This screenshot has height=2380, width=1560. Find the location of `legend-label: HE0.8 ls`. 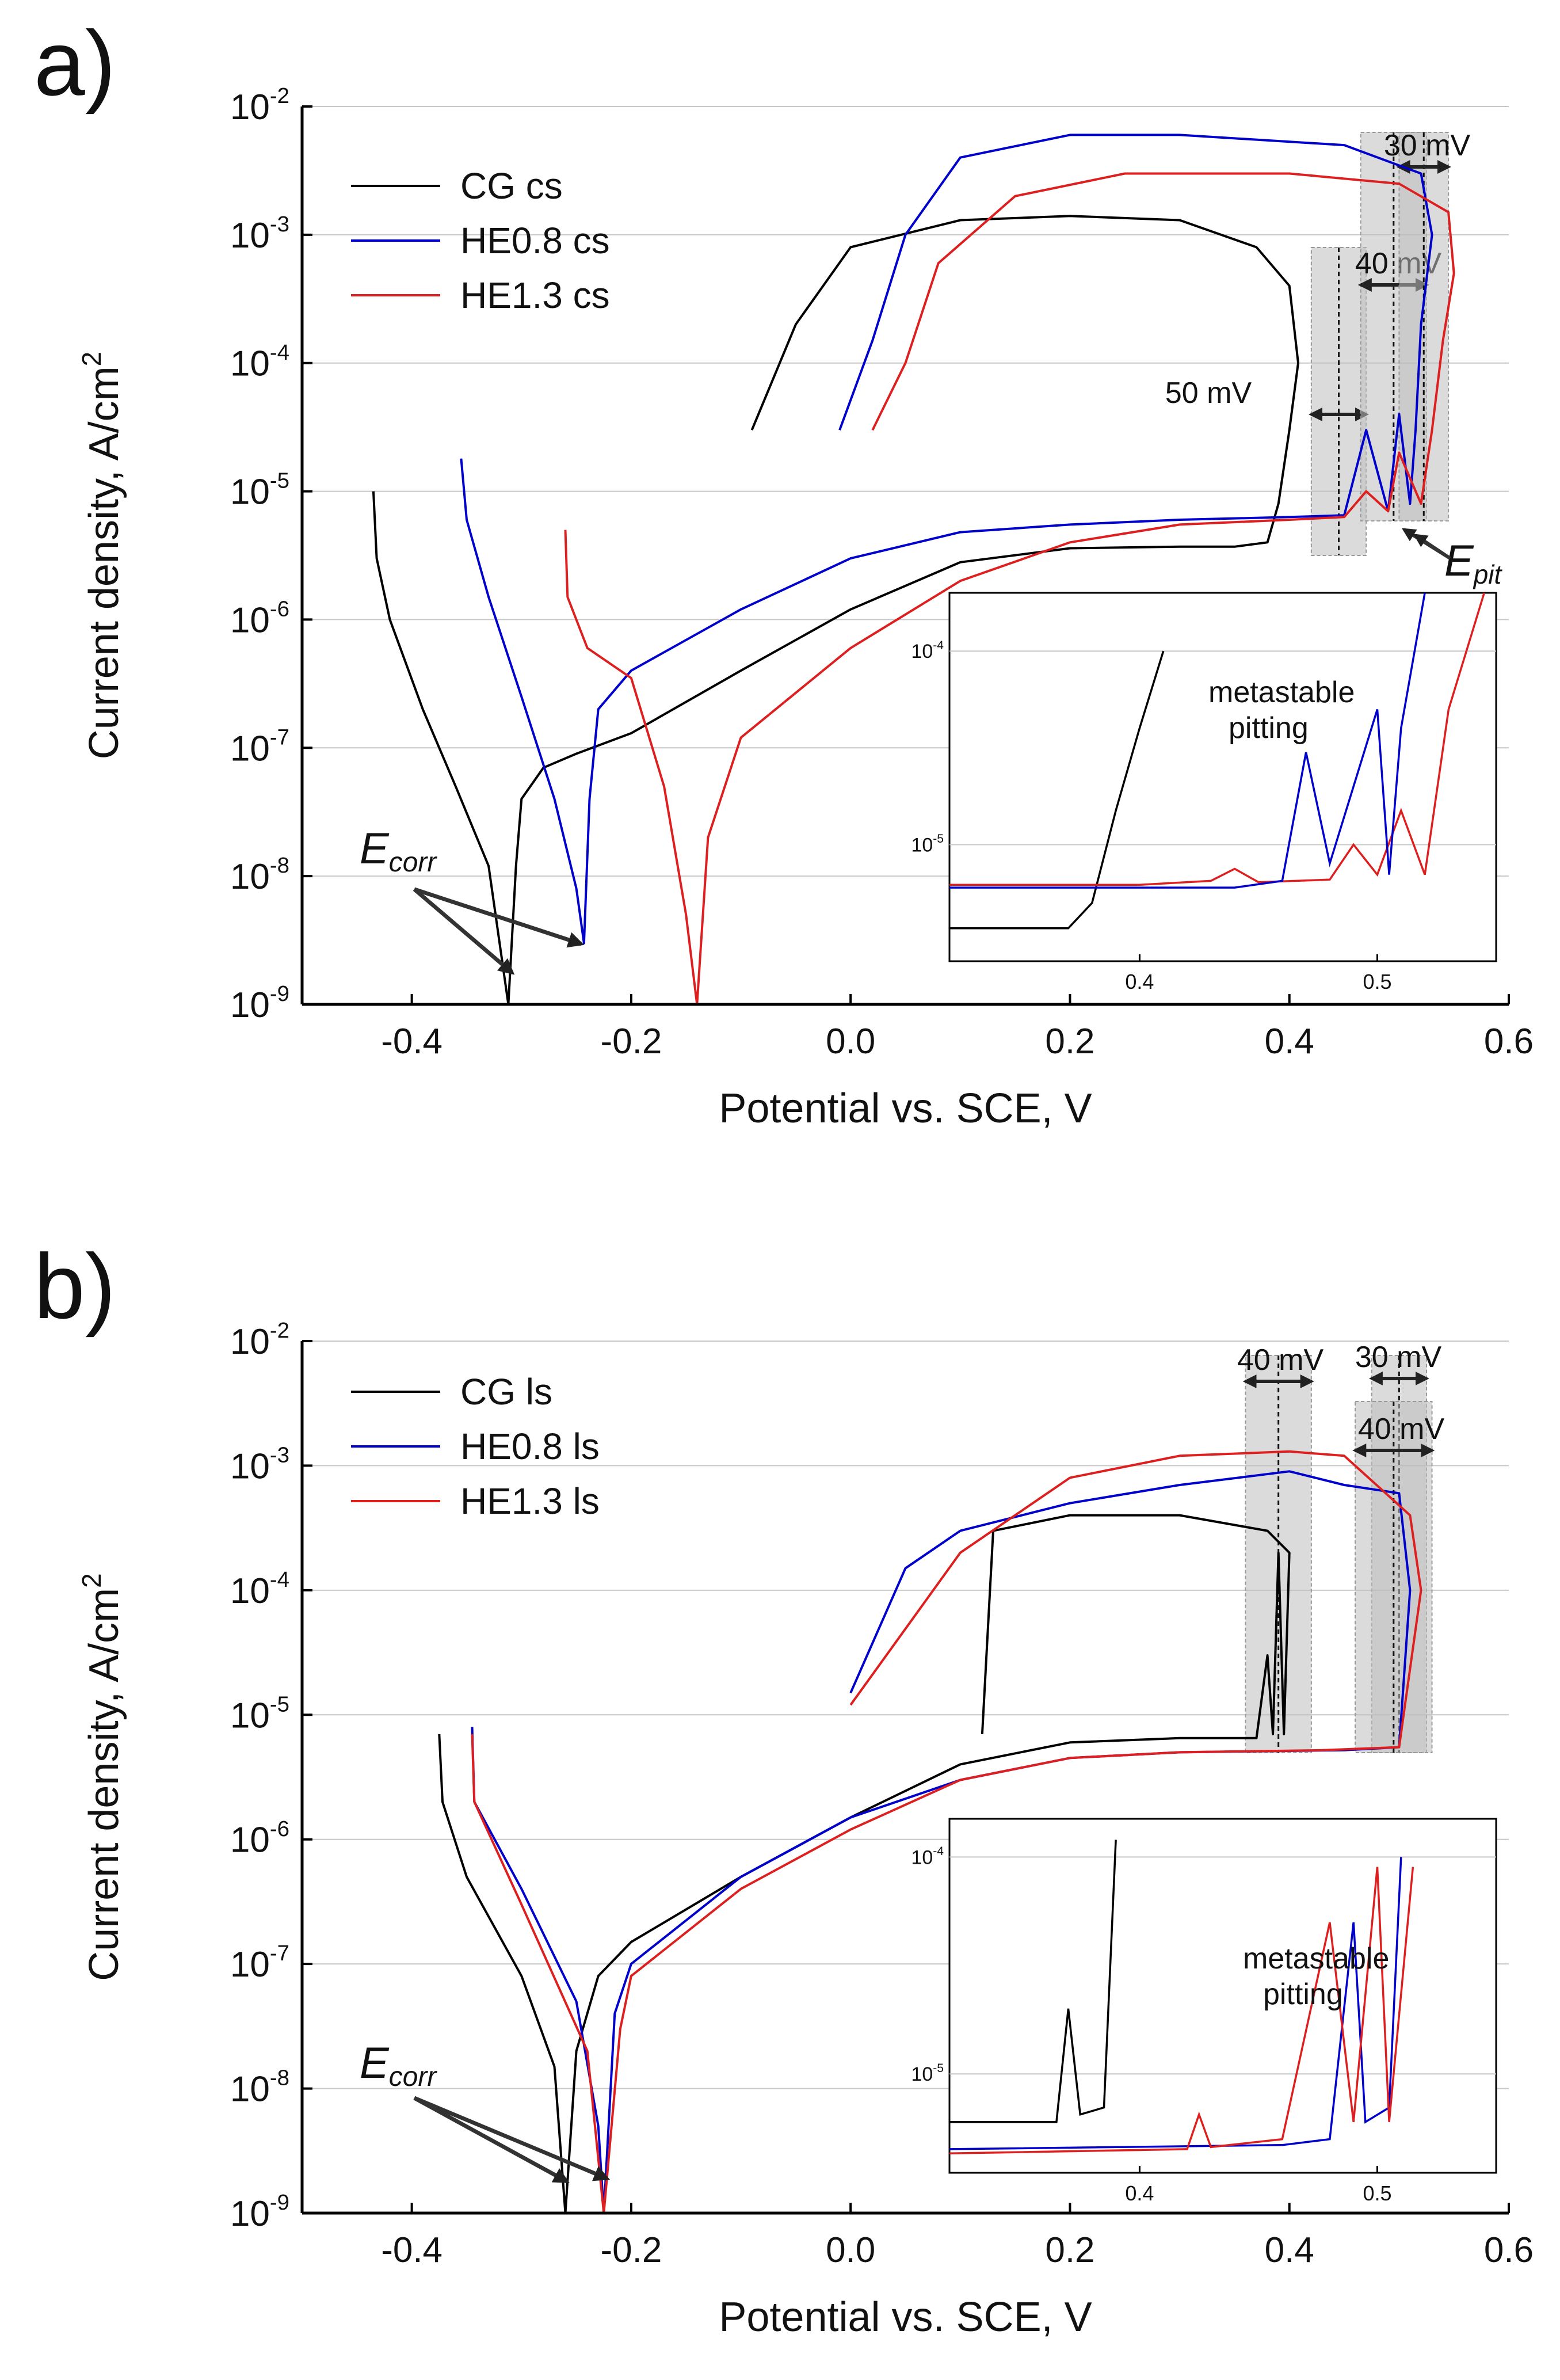

legend-label: HE0.8 ls is located at coordinates (530, 1446).